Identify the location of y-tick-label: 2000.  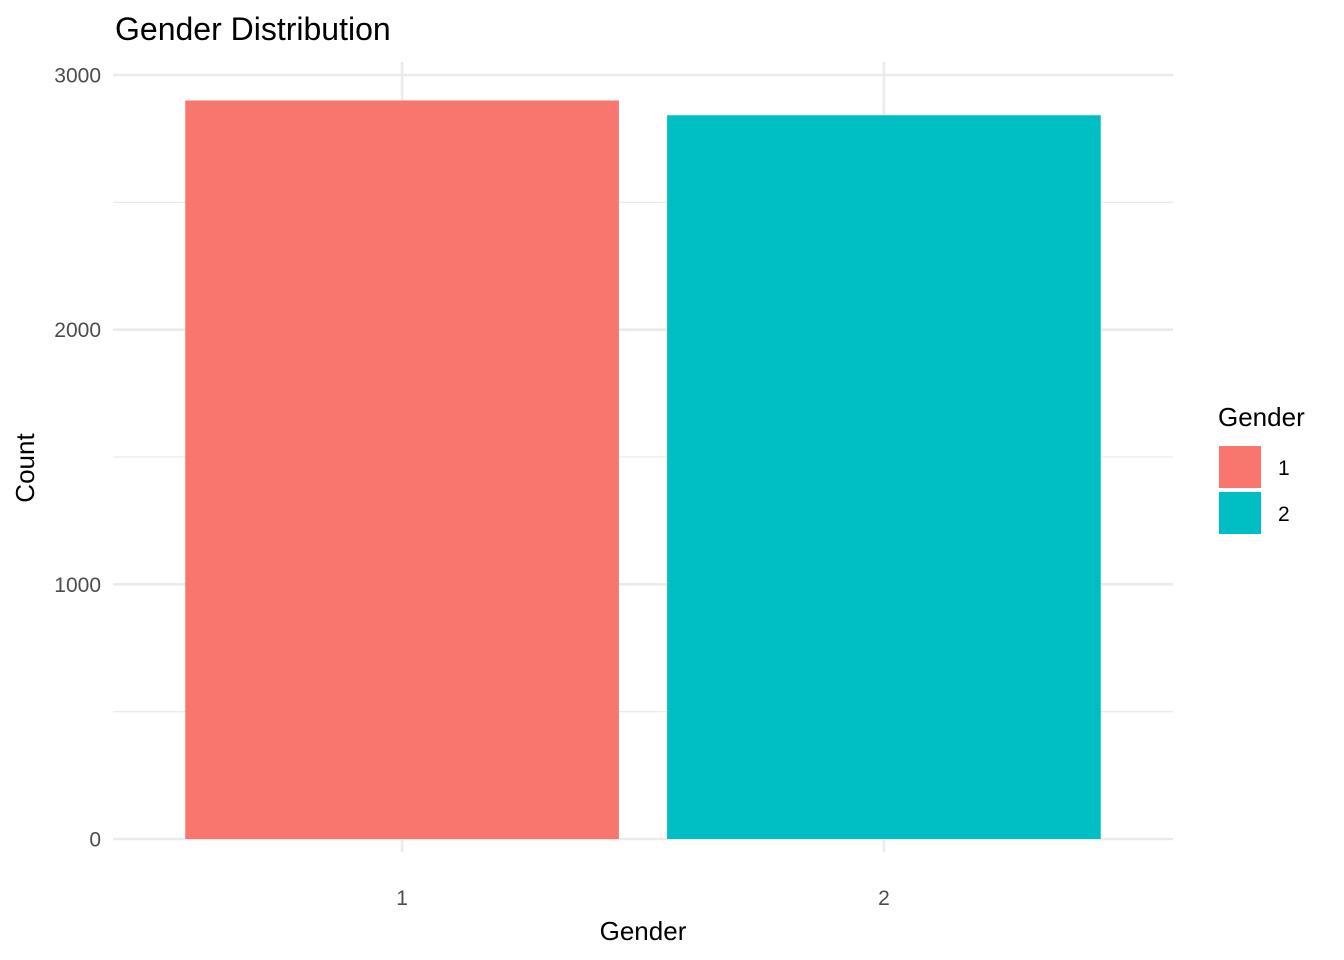
(77, 330).